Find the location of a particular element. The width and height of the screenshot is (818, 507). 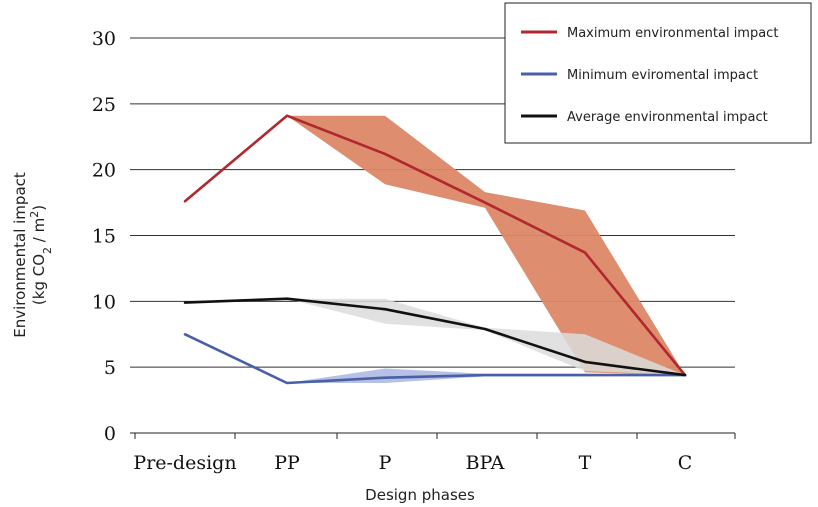

y-axis-unit-prefix: (kg CO is located at coordinates (39, 279).